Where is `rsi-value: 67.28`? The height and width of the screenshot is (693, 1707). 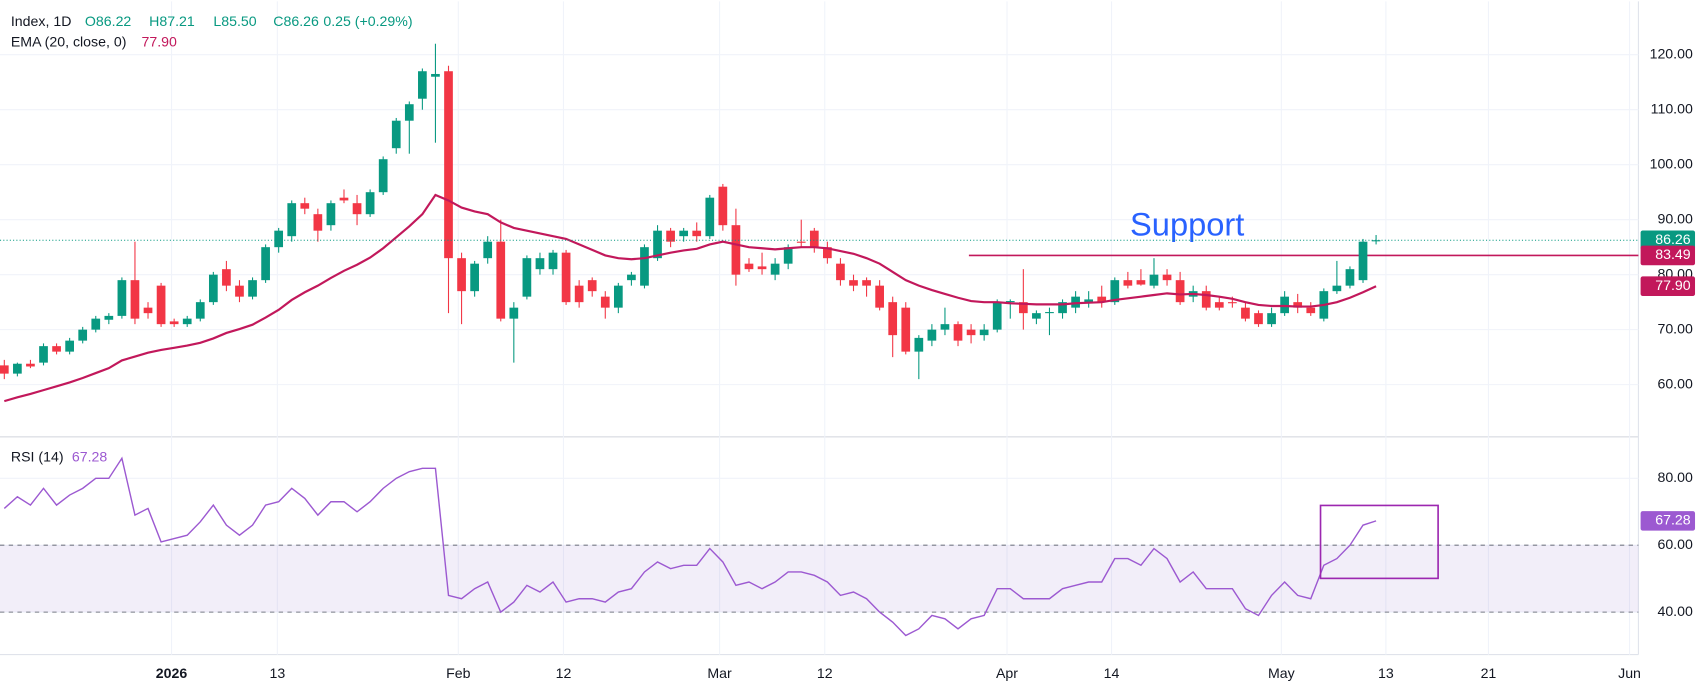
rsi-value: 67.28 is located at coordinates (90, 456).